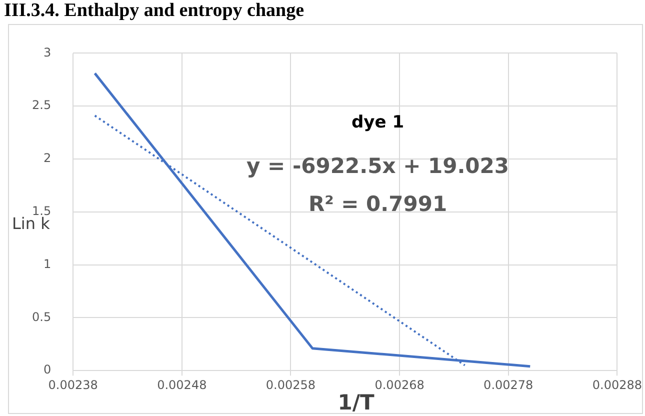  I want to click on x-axis-title: 1/T, so click(356, 402).